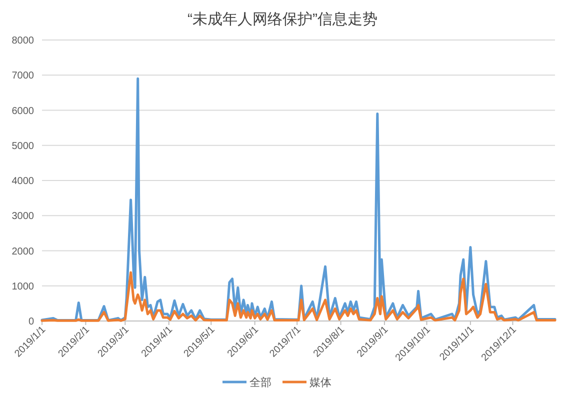  Describe the element at coordinates (261, 382) in the screenshot. I see `legend-label: 全部` at that location.